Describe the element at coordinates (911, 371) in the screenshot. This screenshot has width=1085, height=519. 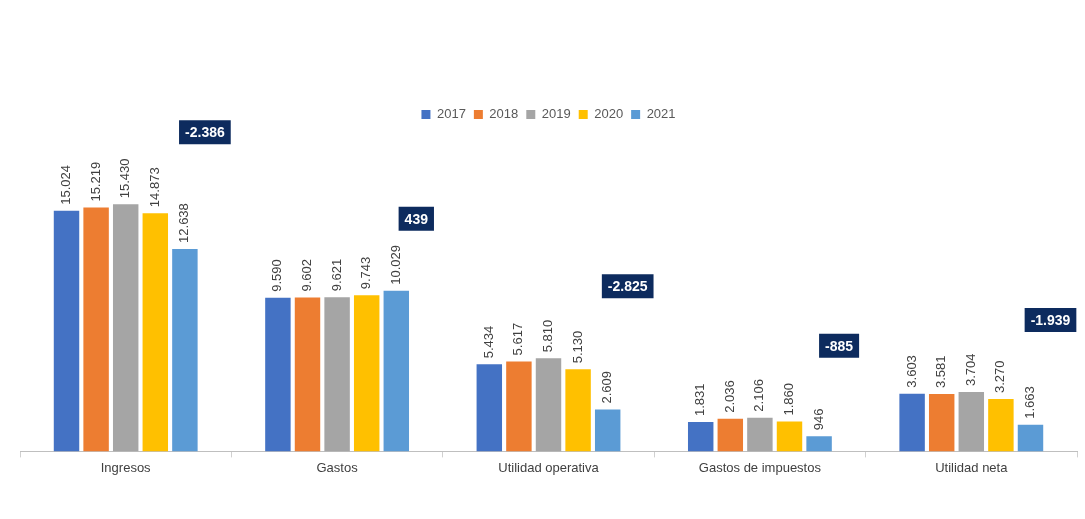
I see `data-label: 3.603` at that location.